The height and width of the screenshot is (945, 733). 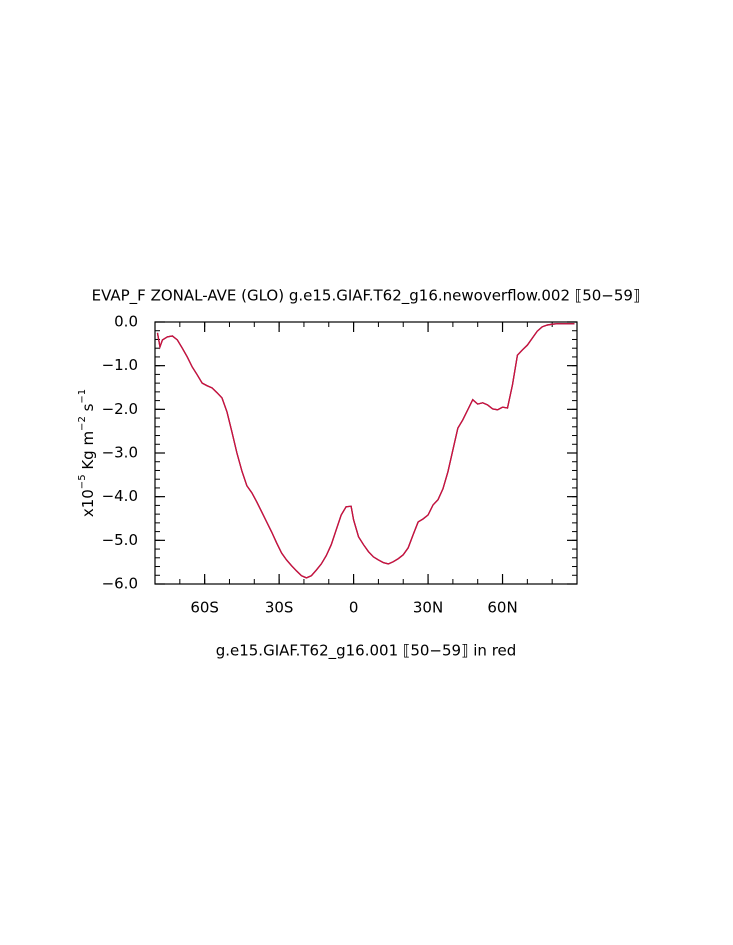 What do you see at coordinates (120, 453) in the screenshot?
I see `y-tick-label: −3.0` at bounding box center [120, 453].